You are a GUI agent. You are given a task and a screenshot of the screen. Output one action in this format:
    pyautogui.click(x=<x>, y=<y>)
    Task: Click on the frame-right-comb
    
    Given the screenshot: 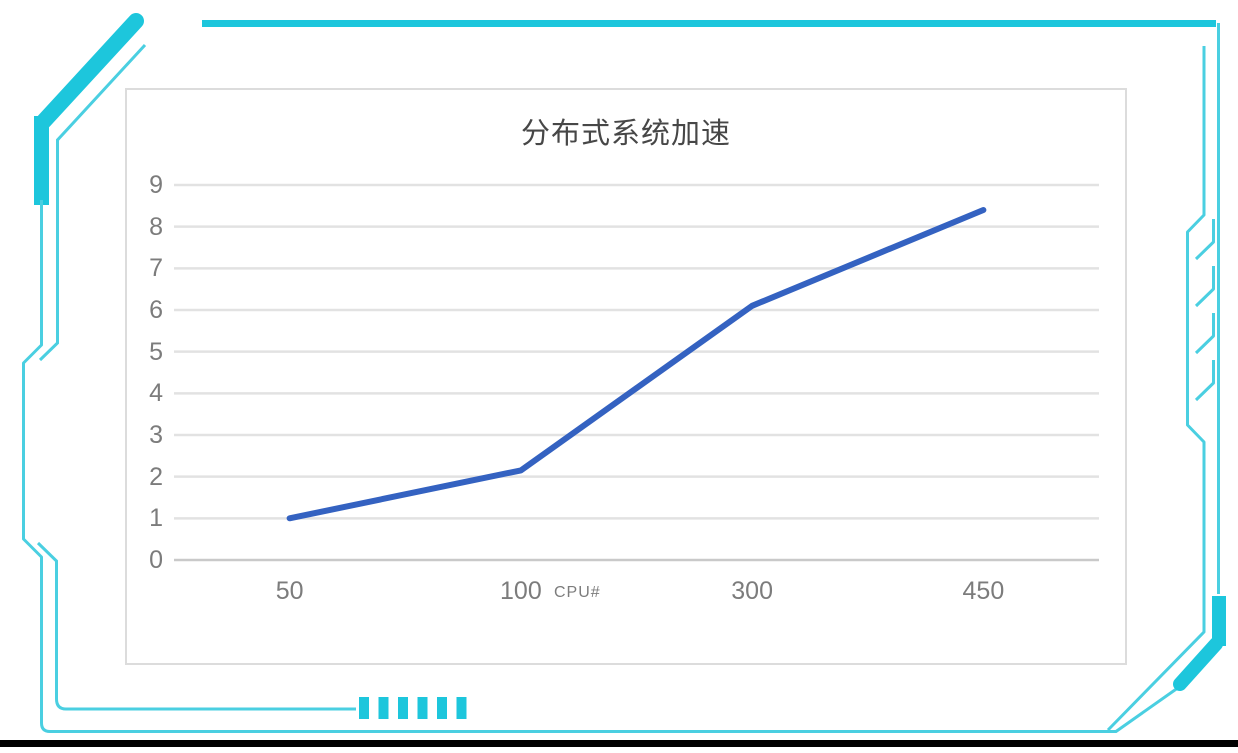 What is the action you would take?
    pyautogui.click(x=1204, y=310)
    